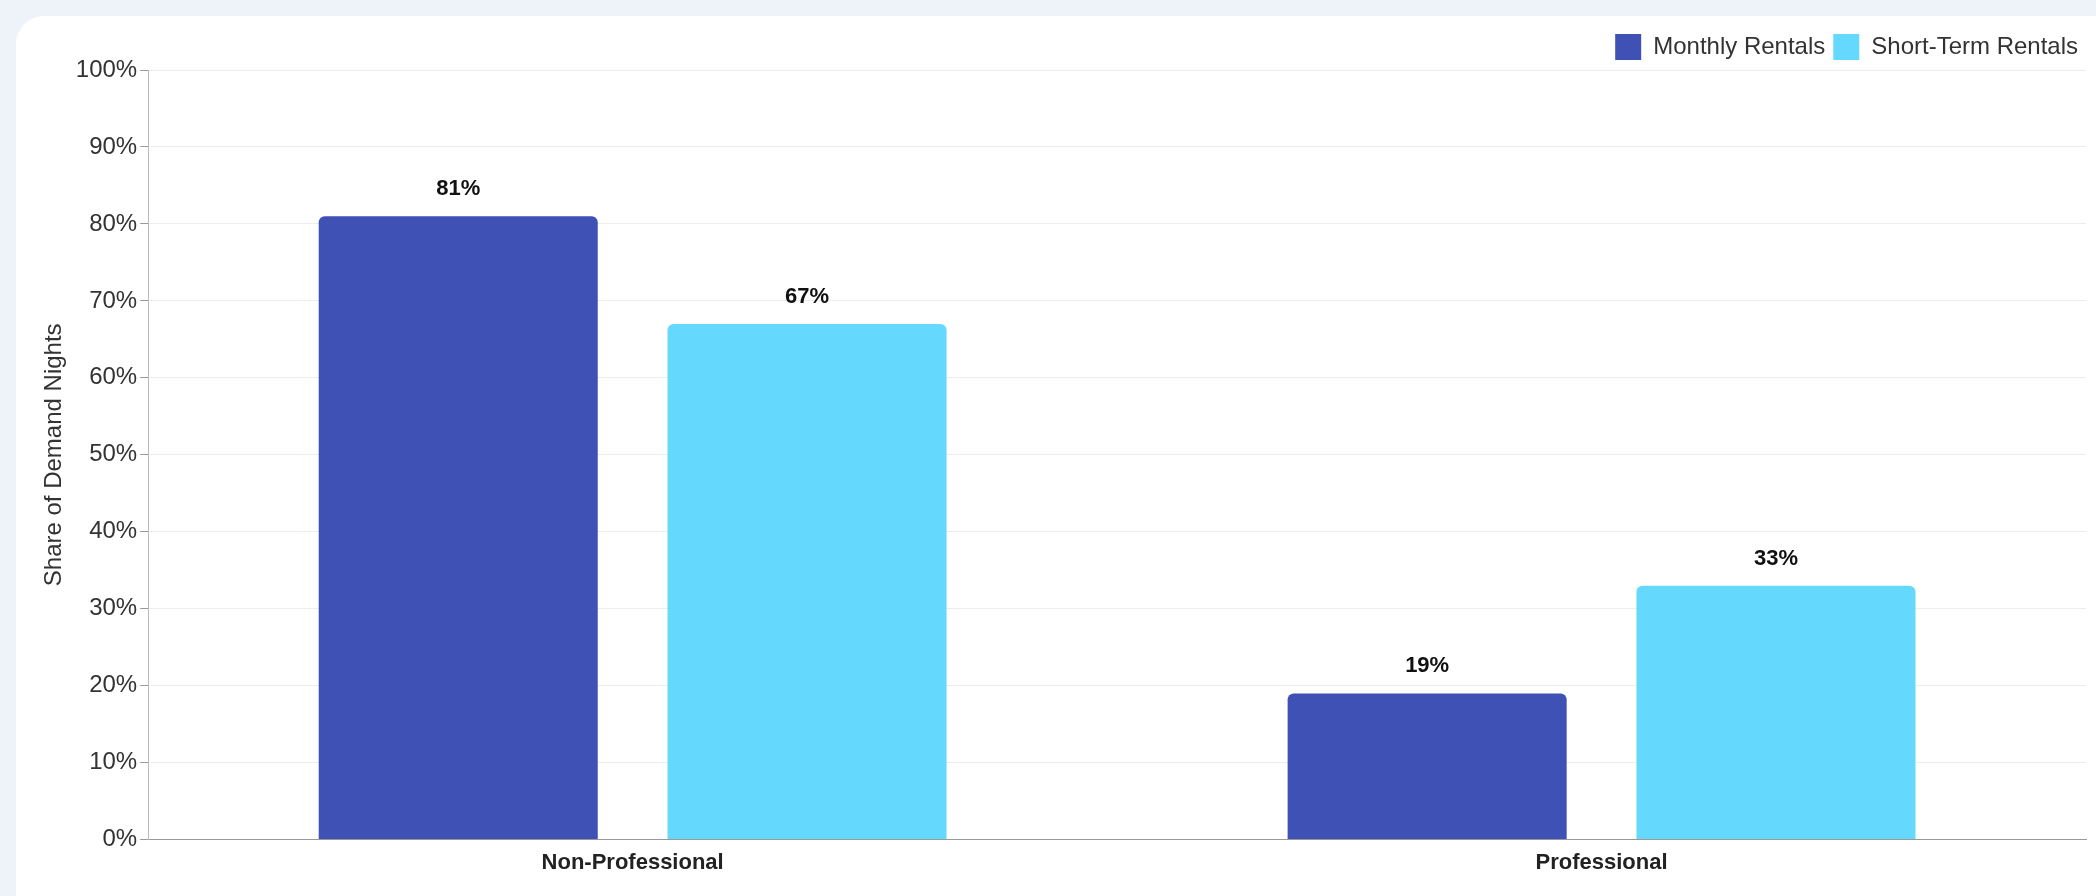 Image resolution: width=2096 pixels, height=896 pixels. What do you see at coordinates (113, 145) in the screenshot?
I see `y-tick-label: 90%` at bounding box center [113, 145].